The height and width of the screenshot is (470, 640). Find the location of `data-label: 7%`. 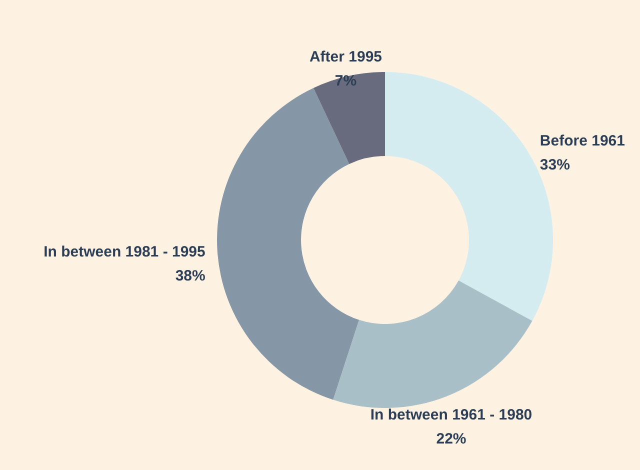

data-label: 7% is located at coordinates (345, 81).